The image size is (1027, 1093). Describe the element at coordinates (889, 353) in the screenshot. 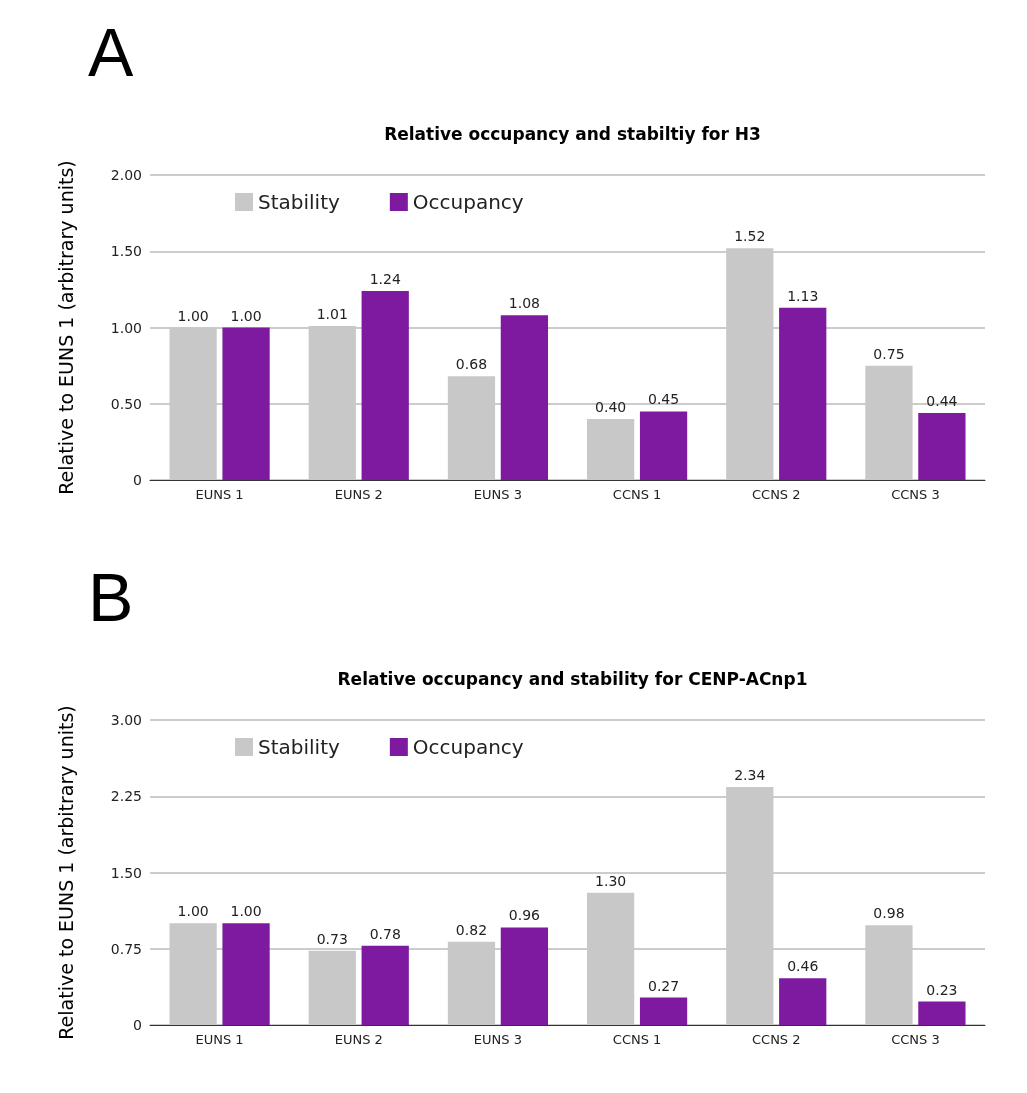

I see `data-label: 0.75` at that location.